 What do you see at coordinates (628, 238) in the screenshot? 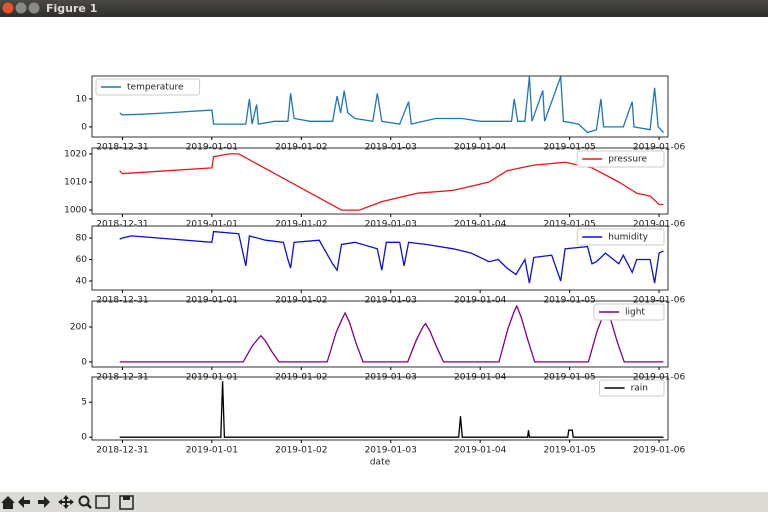
I see `legend-label: humidity` at bounding box center [628, 238].